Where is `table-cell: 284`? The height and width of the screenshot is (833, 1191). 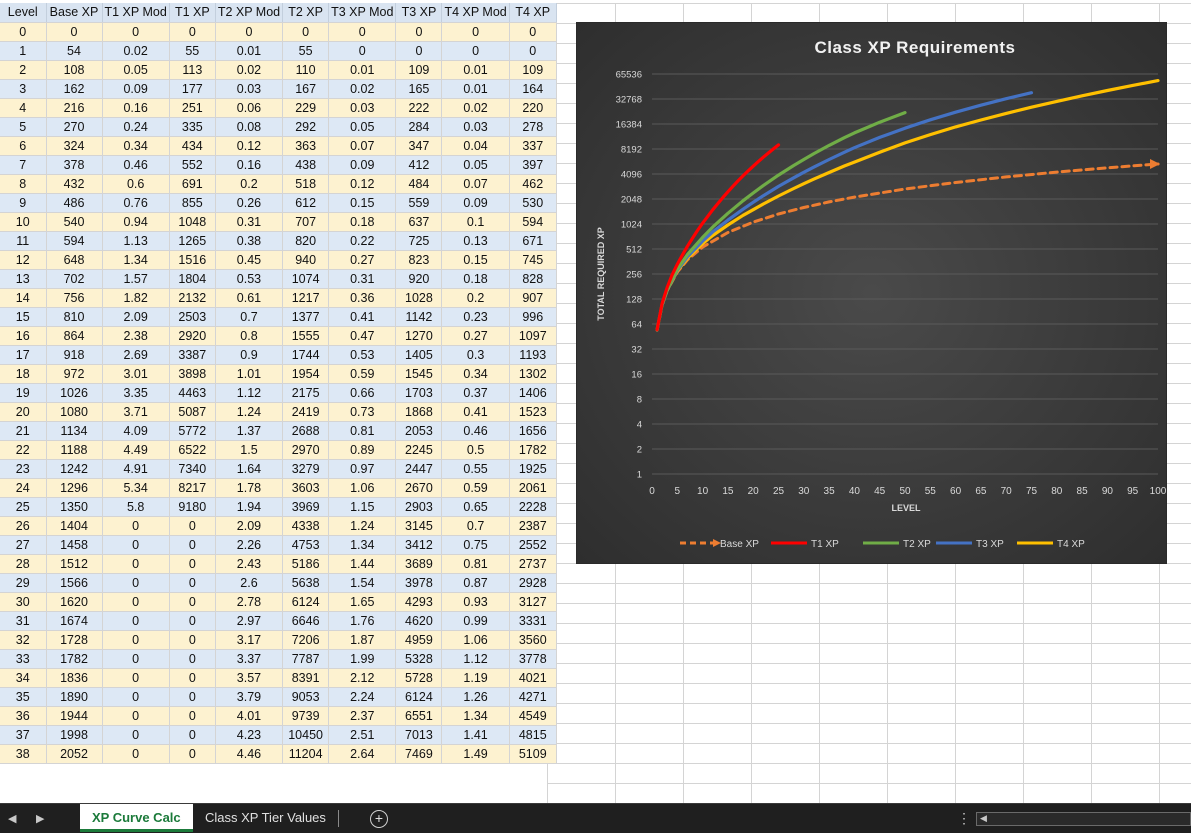
table-cell: 284 is located at coordinates (419, 127).